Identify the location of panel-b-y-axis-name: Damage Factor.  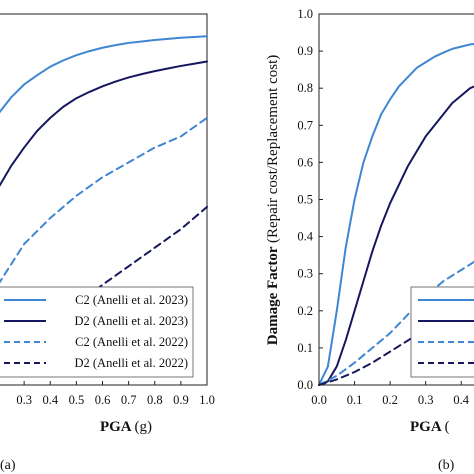
(273, 295).